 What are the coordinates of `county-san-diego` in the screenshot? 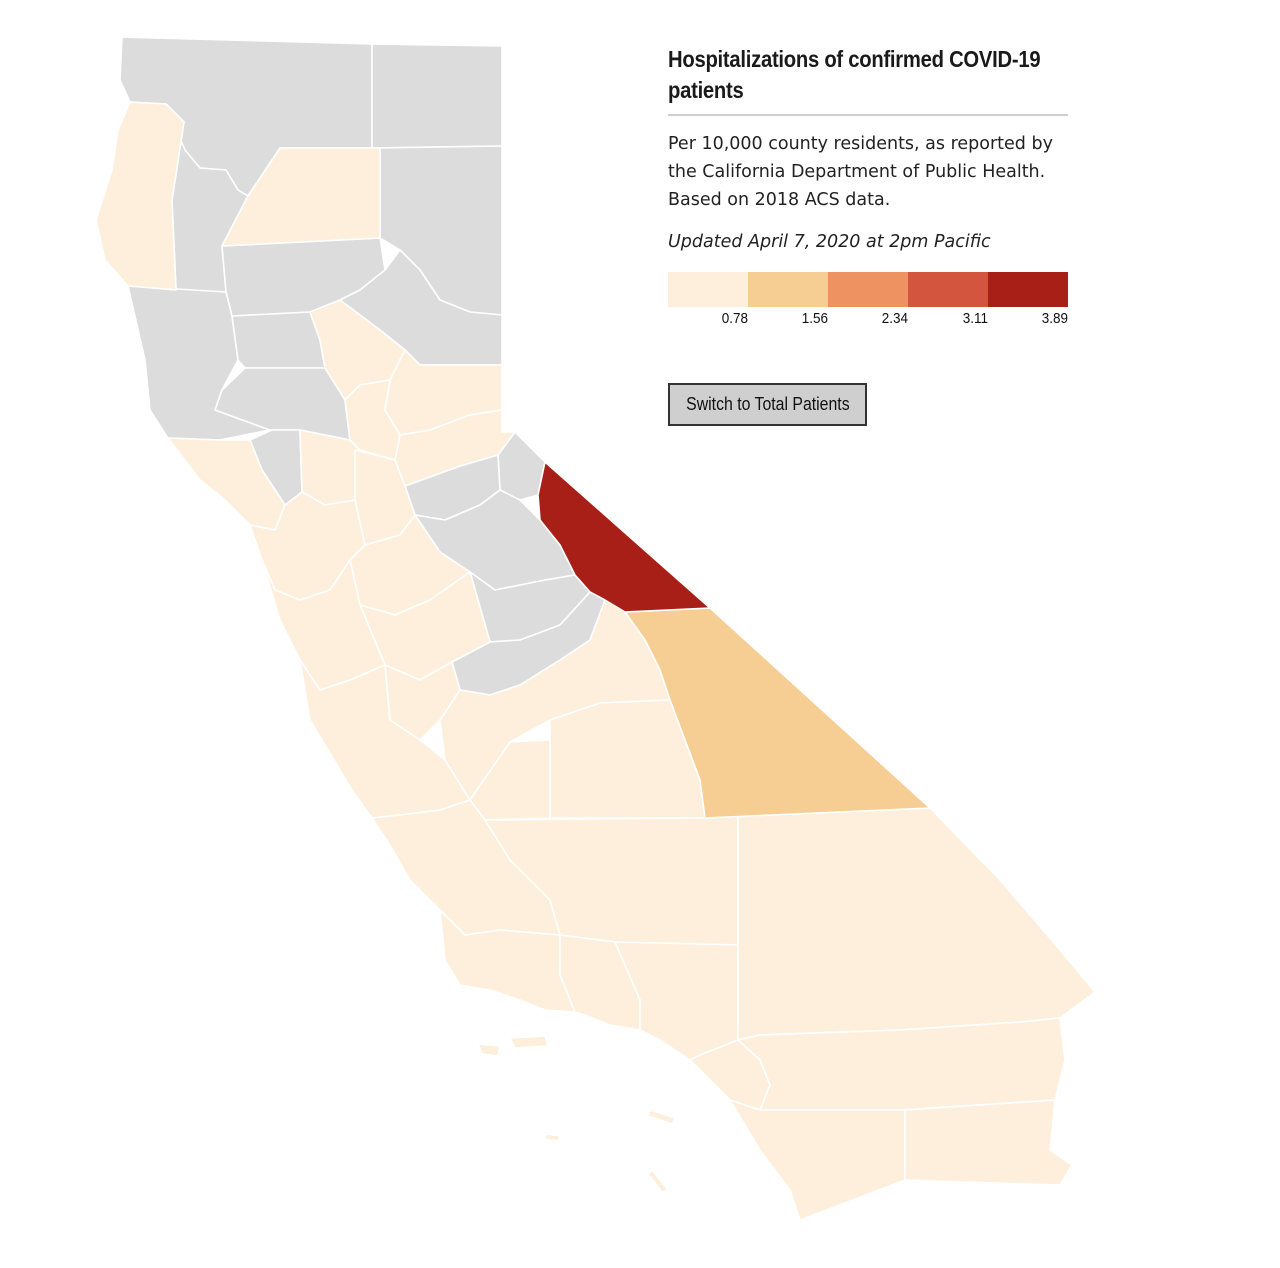 It's located at (817, 1160).